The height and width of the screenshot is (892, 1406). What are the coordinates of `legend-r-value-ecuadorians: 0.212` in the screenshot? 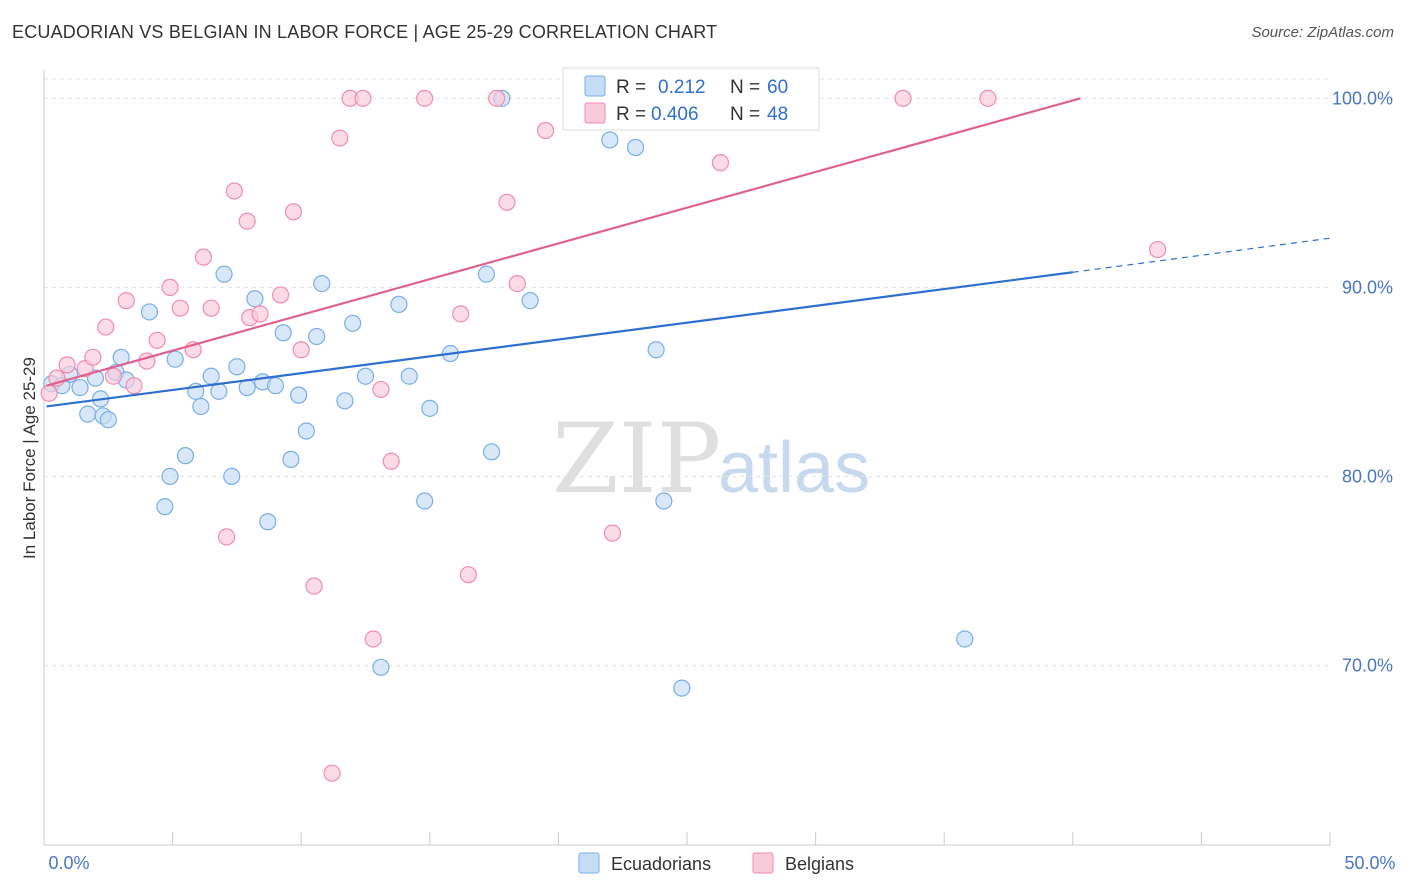 It's located at (682, 87).